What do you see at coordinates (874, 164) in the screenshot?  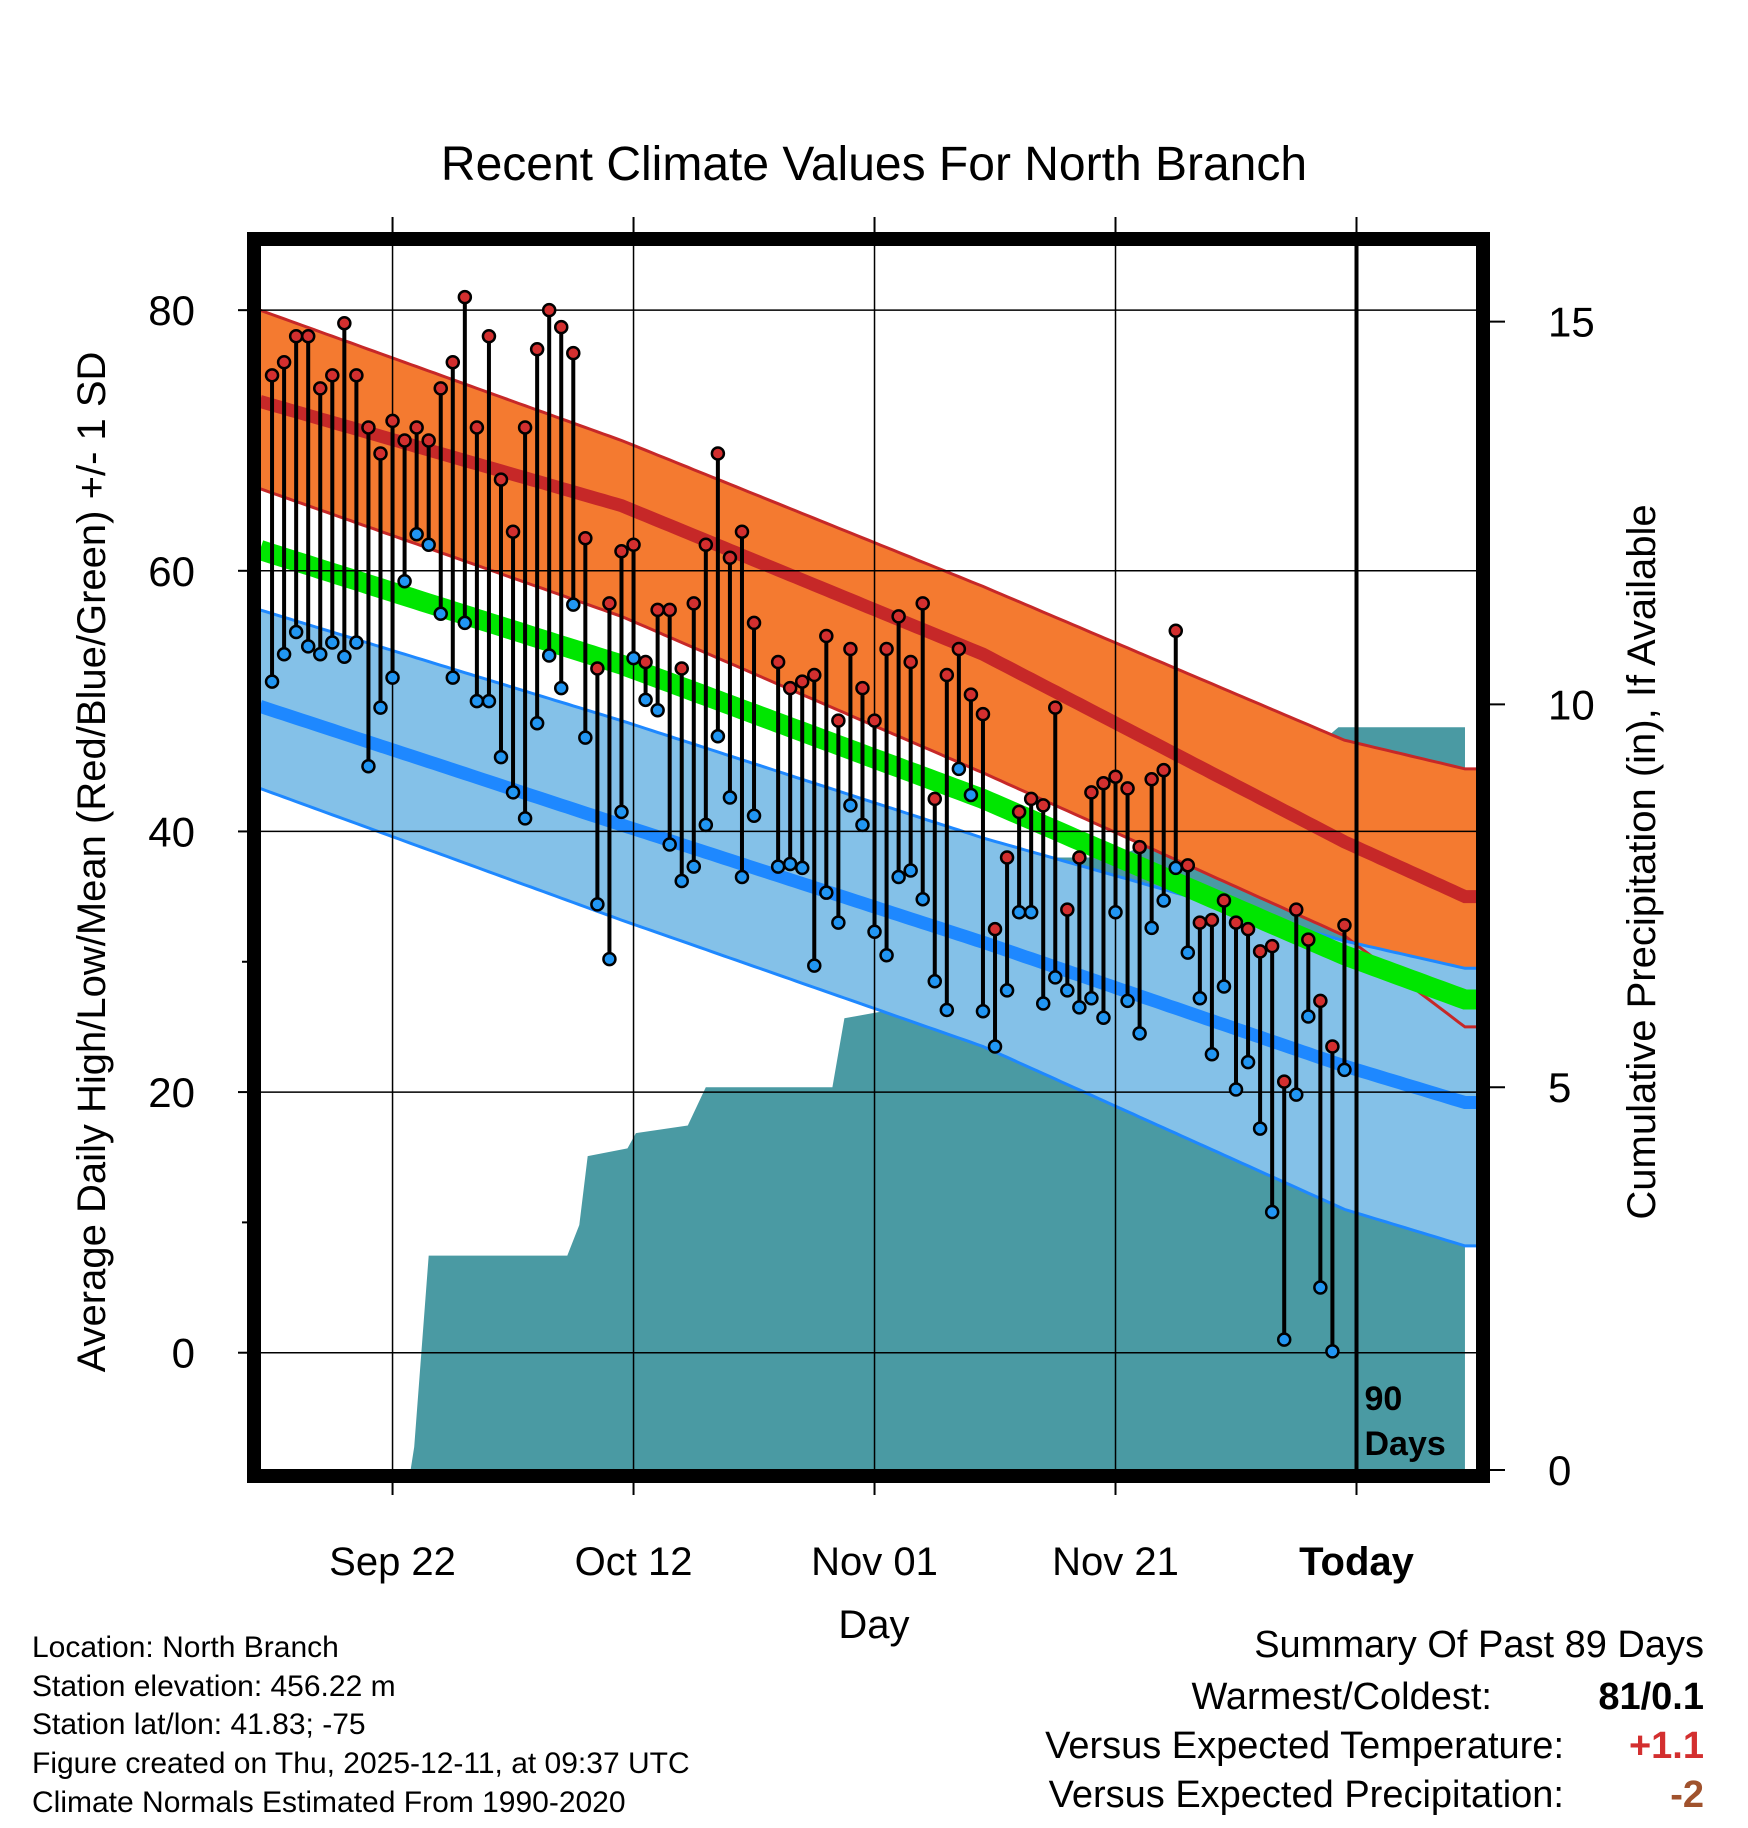 I see `chart-title: Recent Climate Values For North Branch` at bounding box center [874, 164].